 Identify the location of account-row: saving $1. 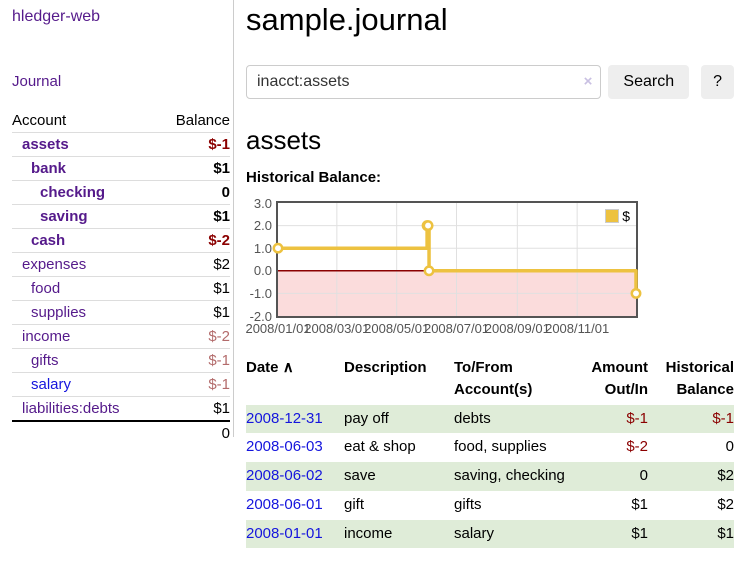
(121, 216).